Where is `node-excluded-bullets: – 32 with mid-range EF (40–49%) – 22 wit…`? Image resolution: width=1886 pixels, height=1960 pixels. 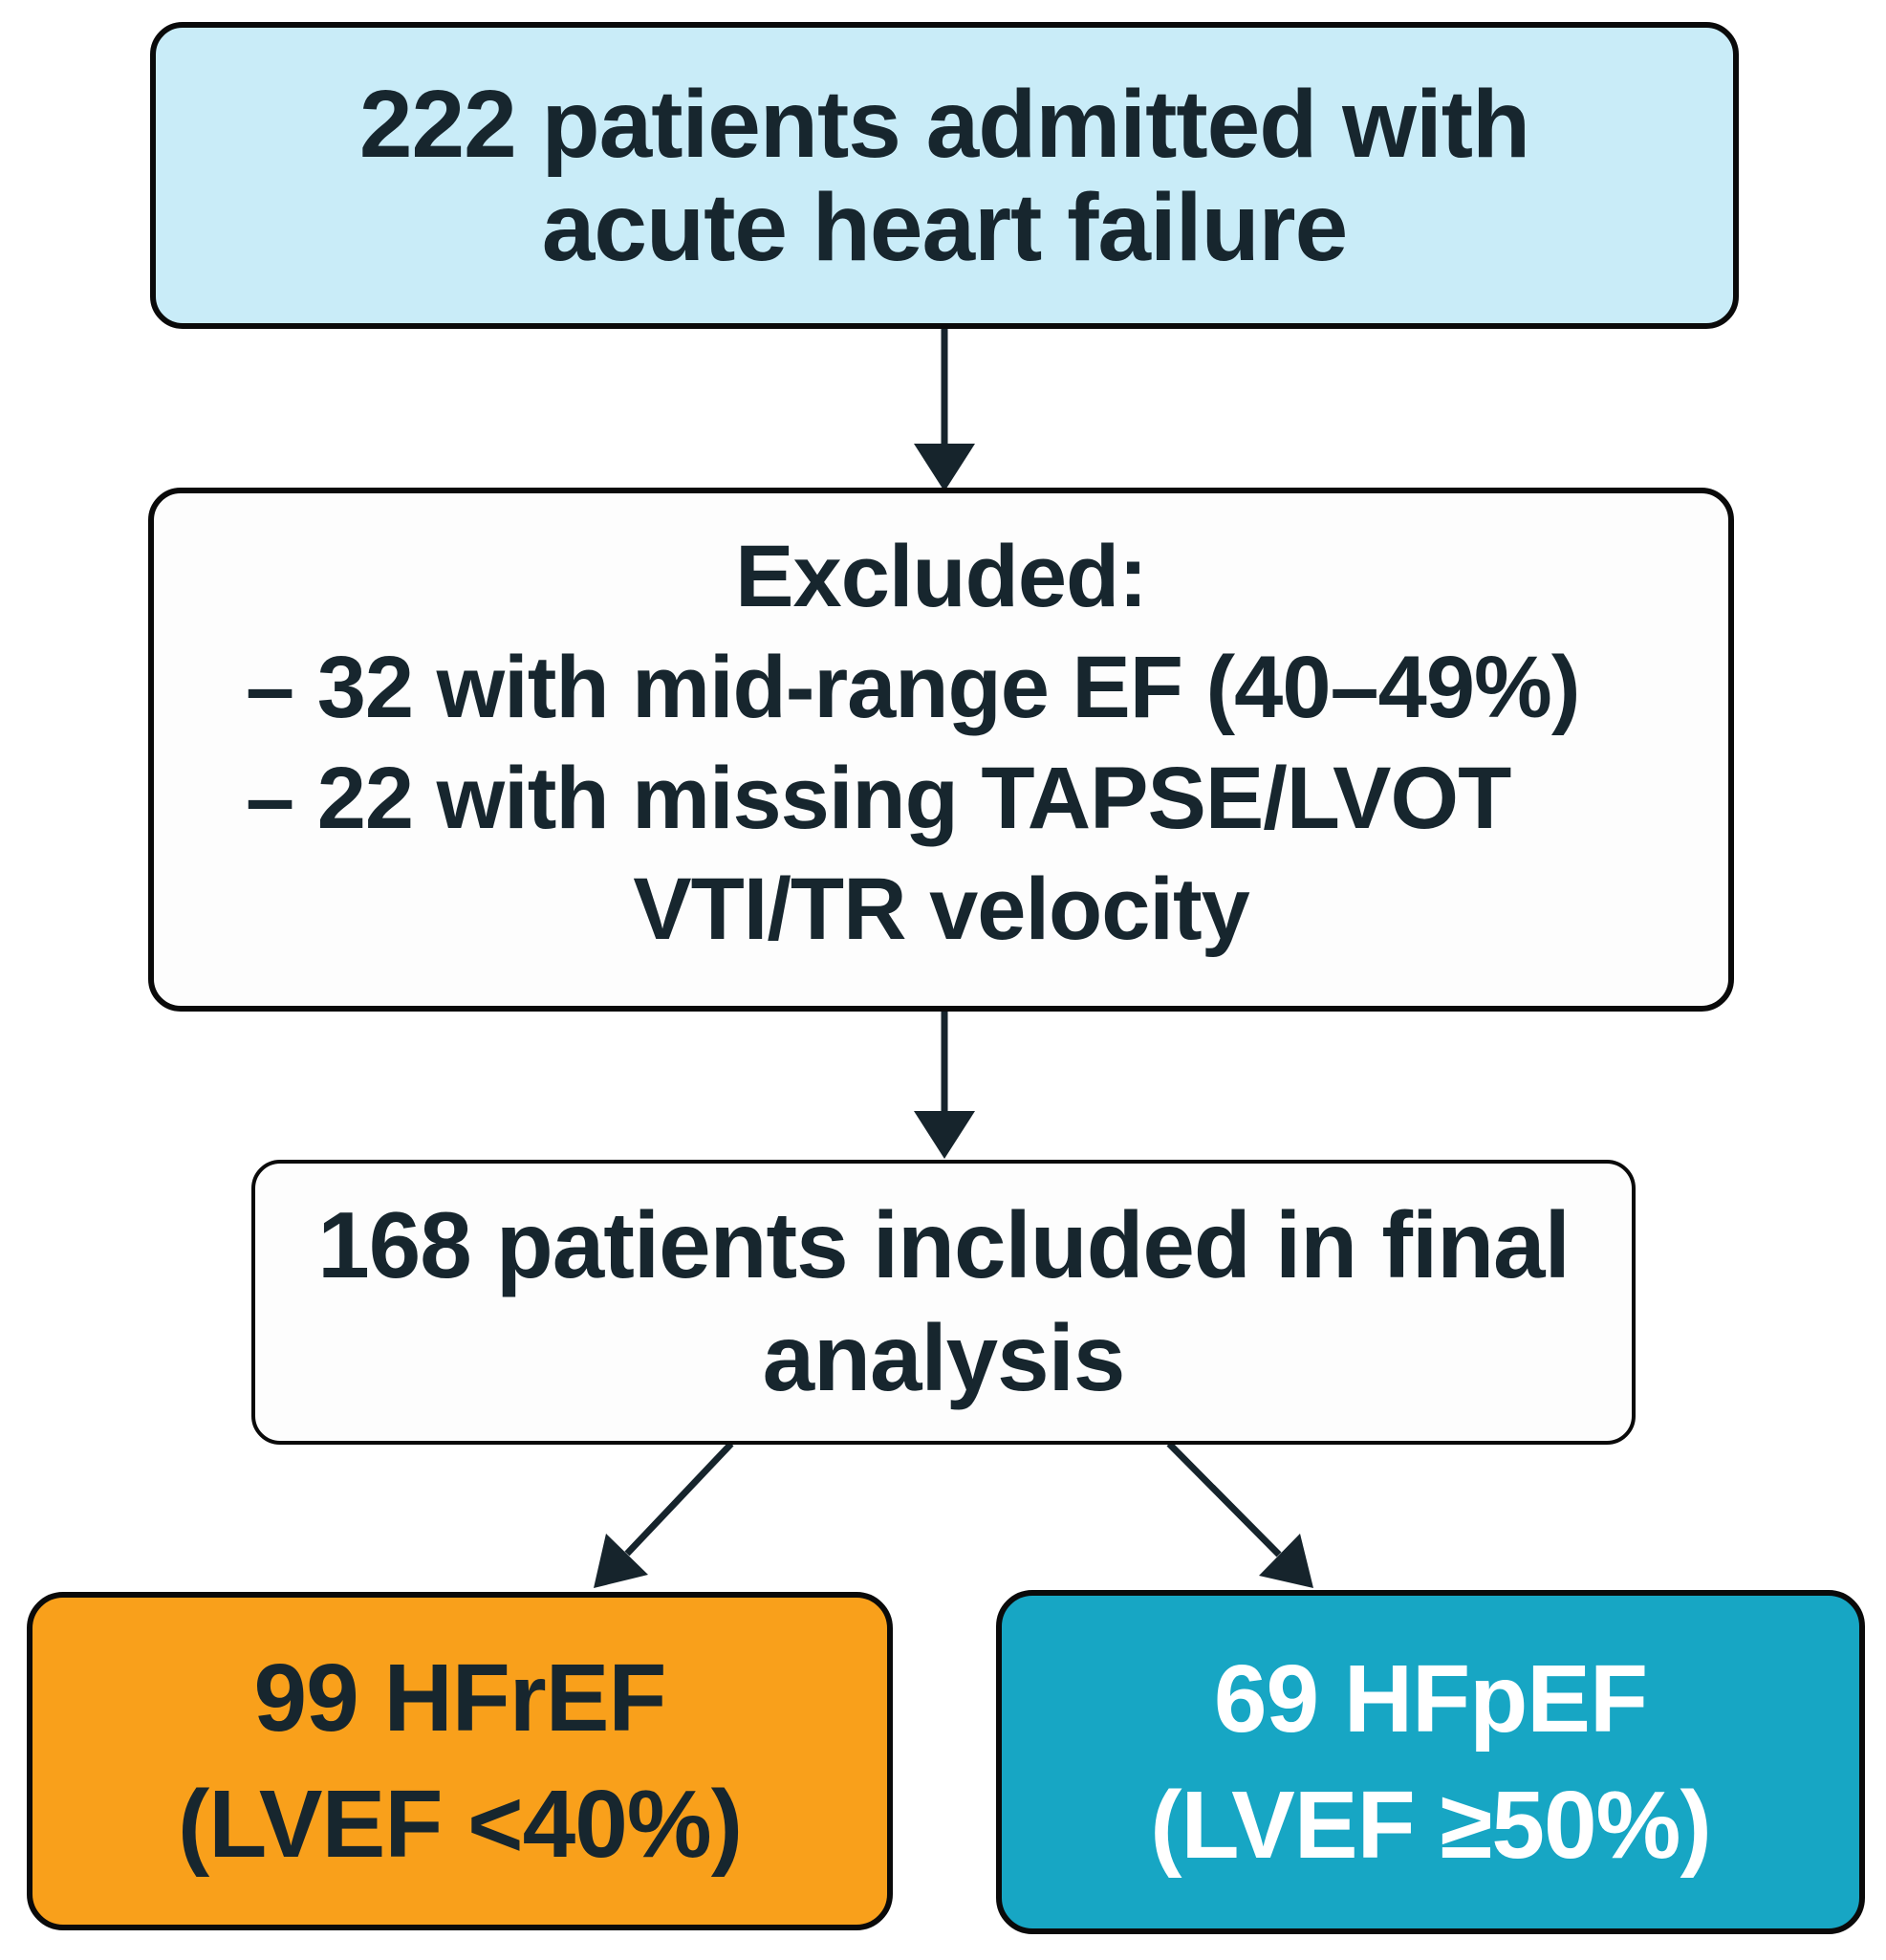 node-excluded-bullets: – 32 with mid-range EF (40–49%) – 22 wit… is located at coordinates (867, 744).